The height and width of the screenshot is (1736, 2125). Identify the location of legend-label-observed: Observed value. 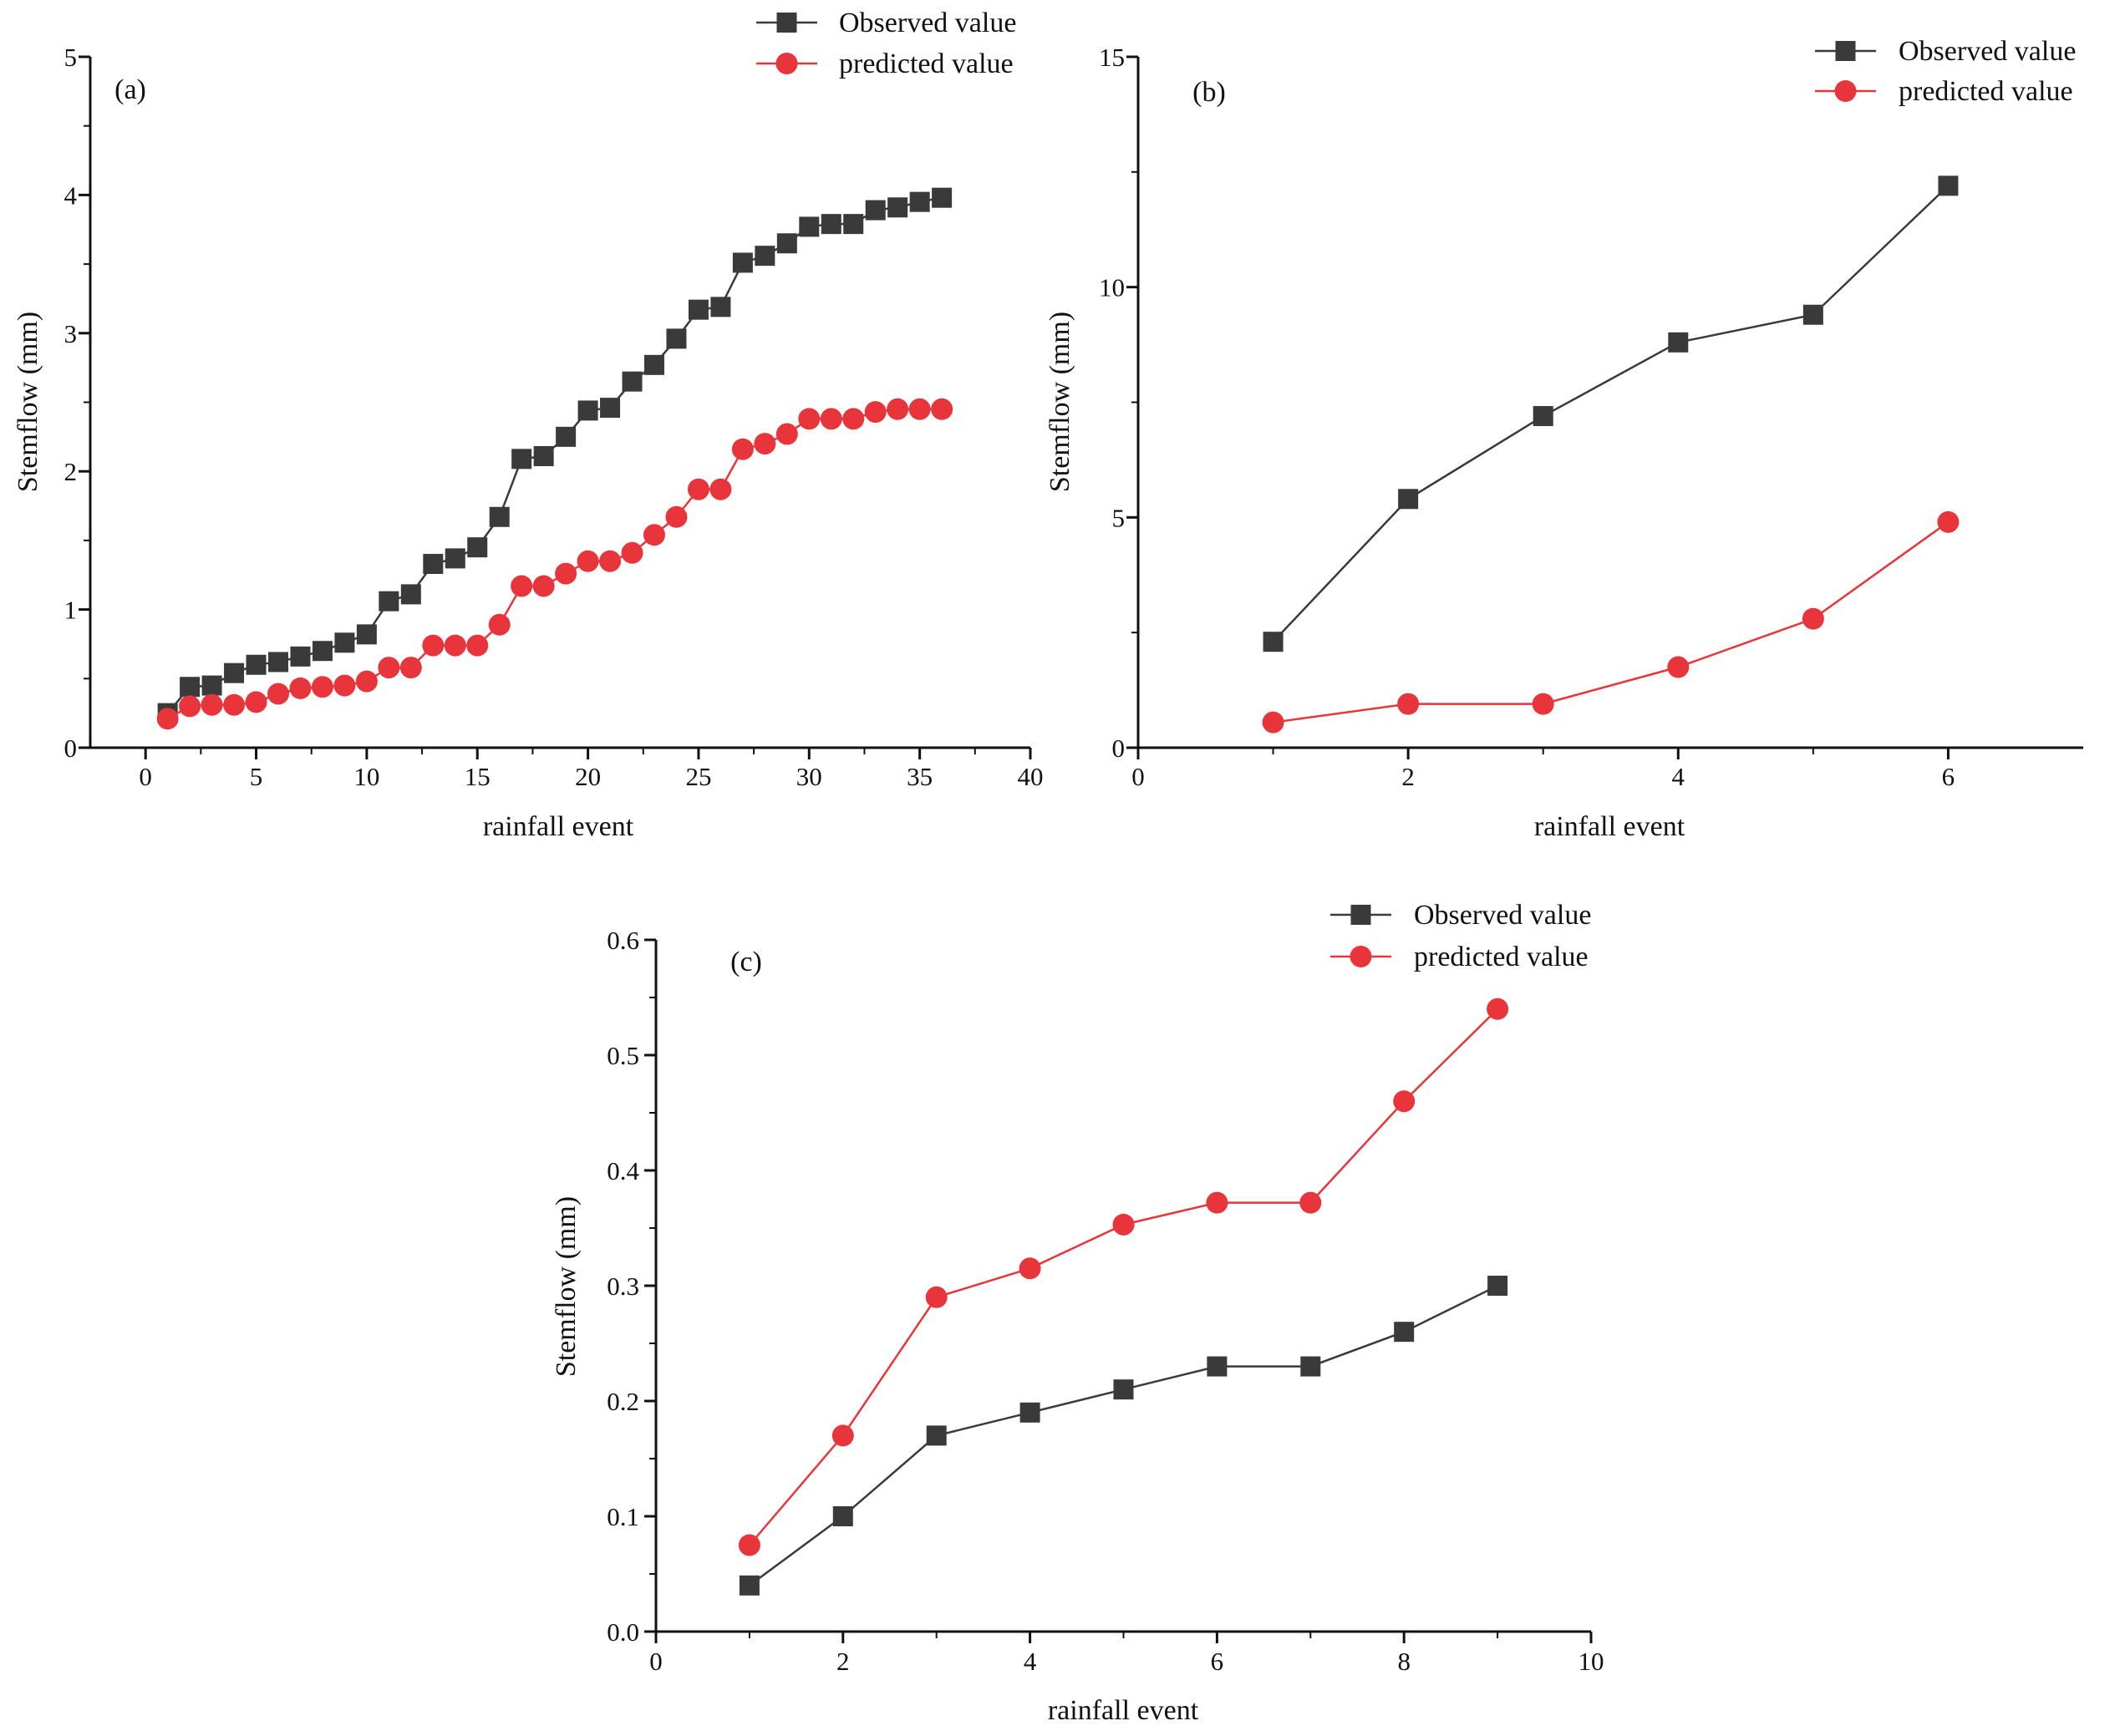
(1503, 915).